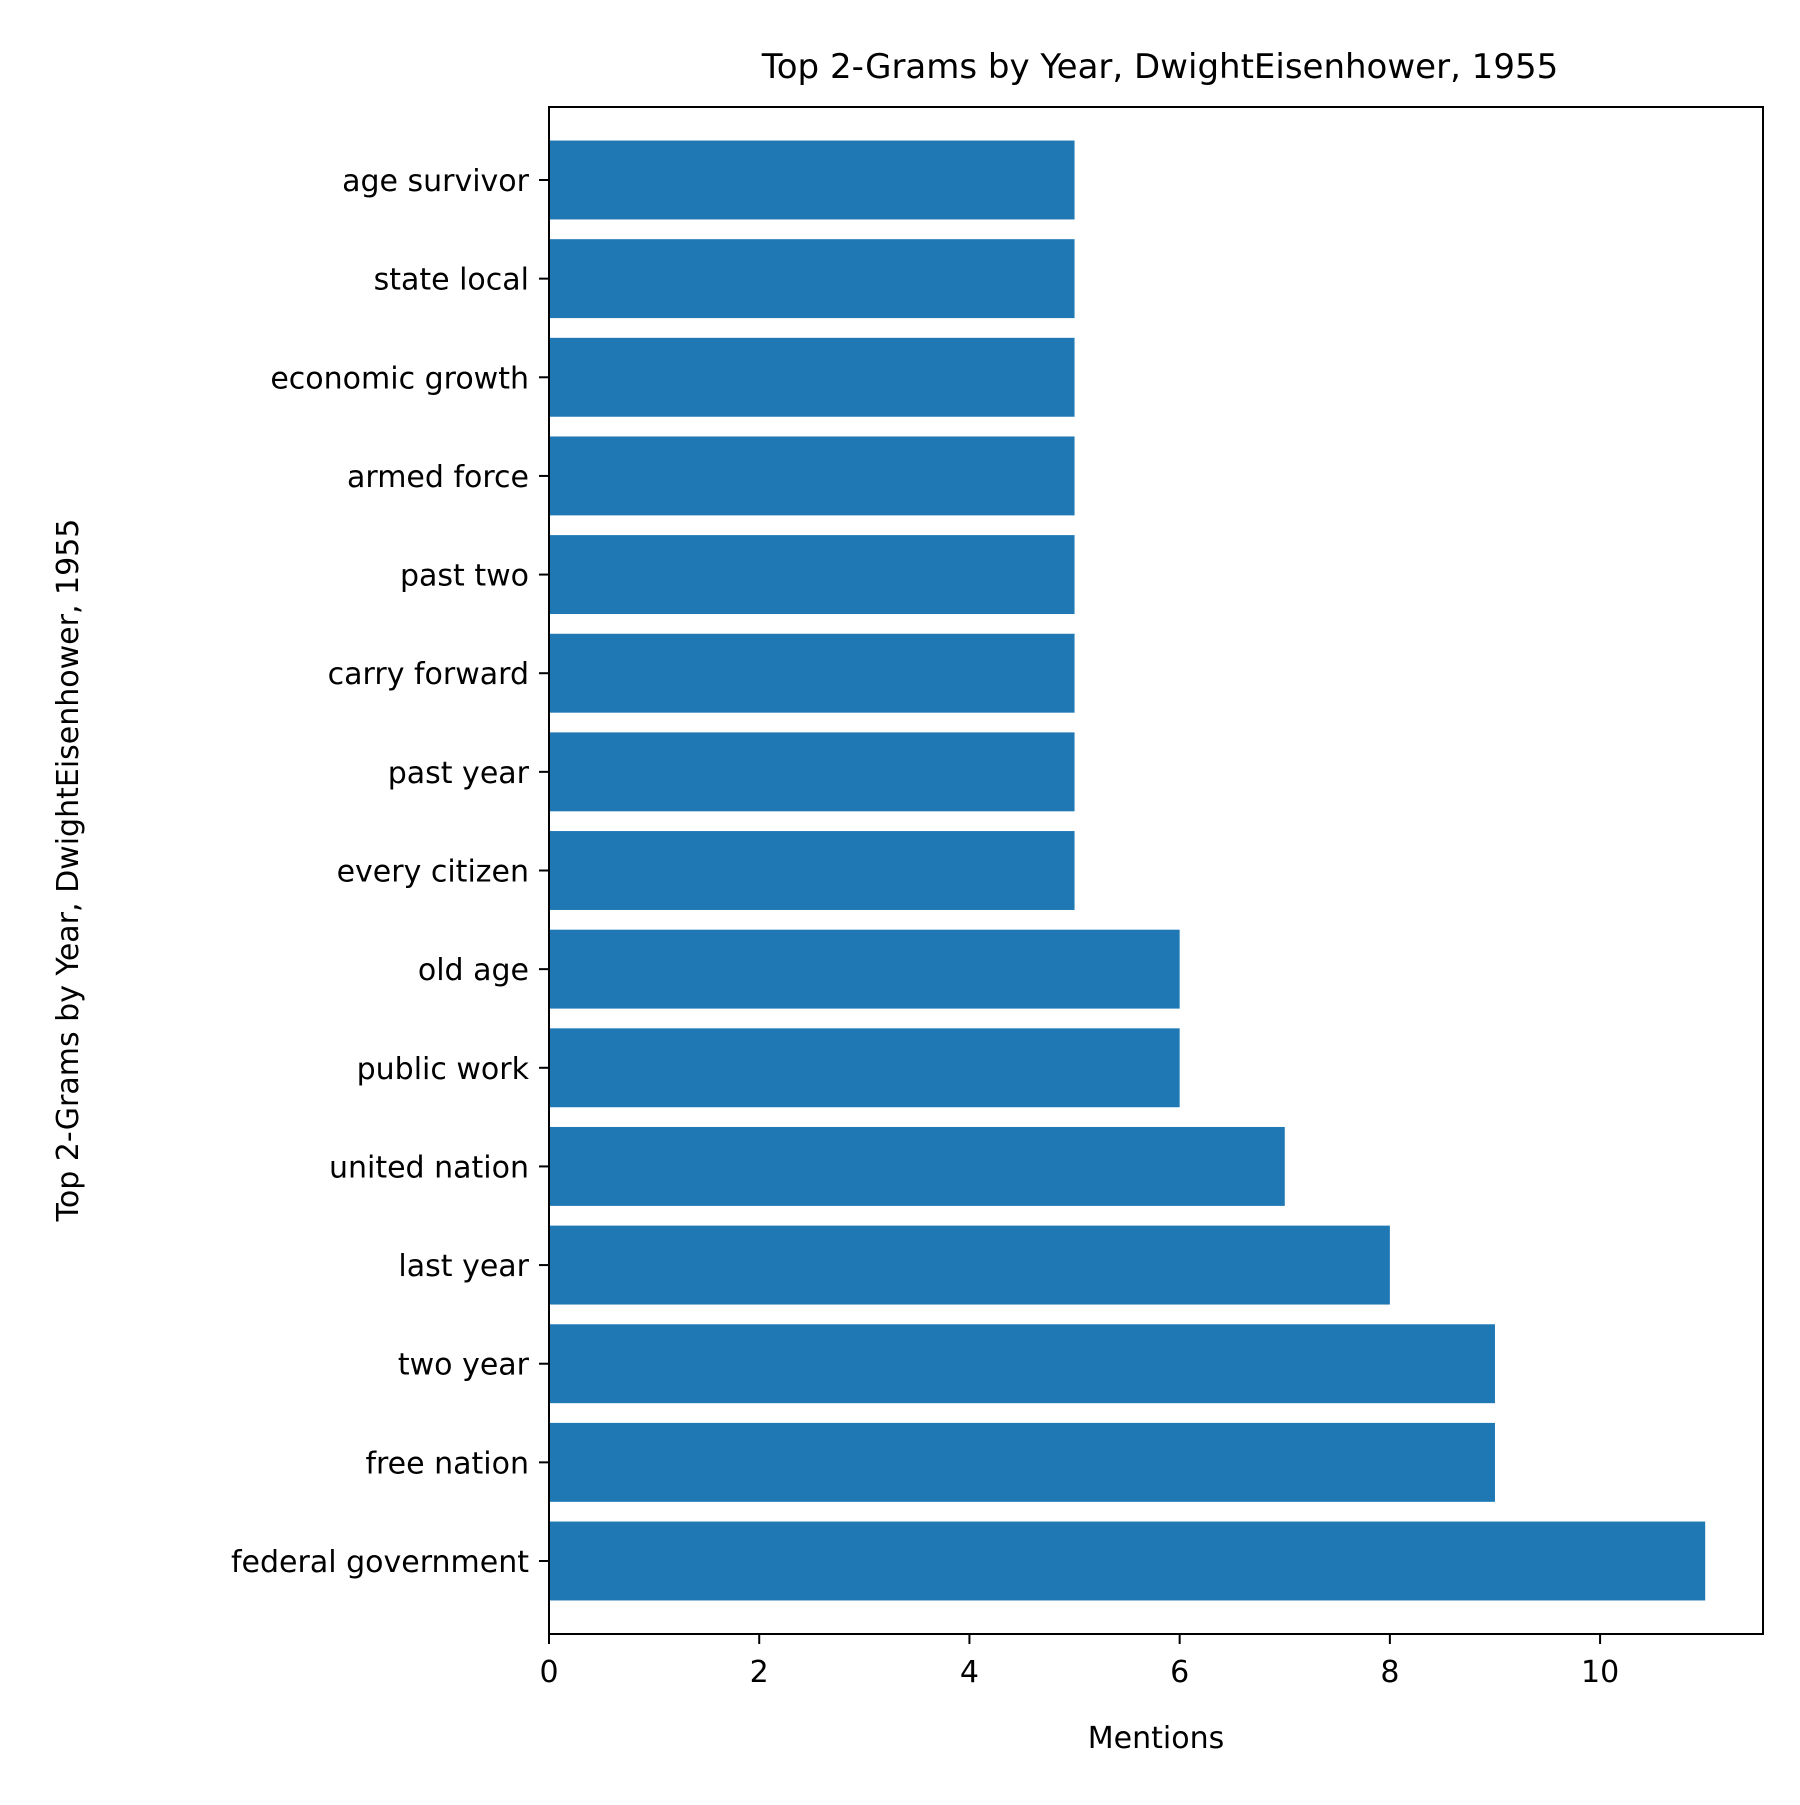  Describe the element at coordinates (380, 1562) in the screenshot. I see `y-tick-label: federal government` at that location.